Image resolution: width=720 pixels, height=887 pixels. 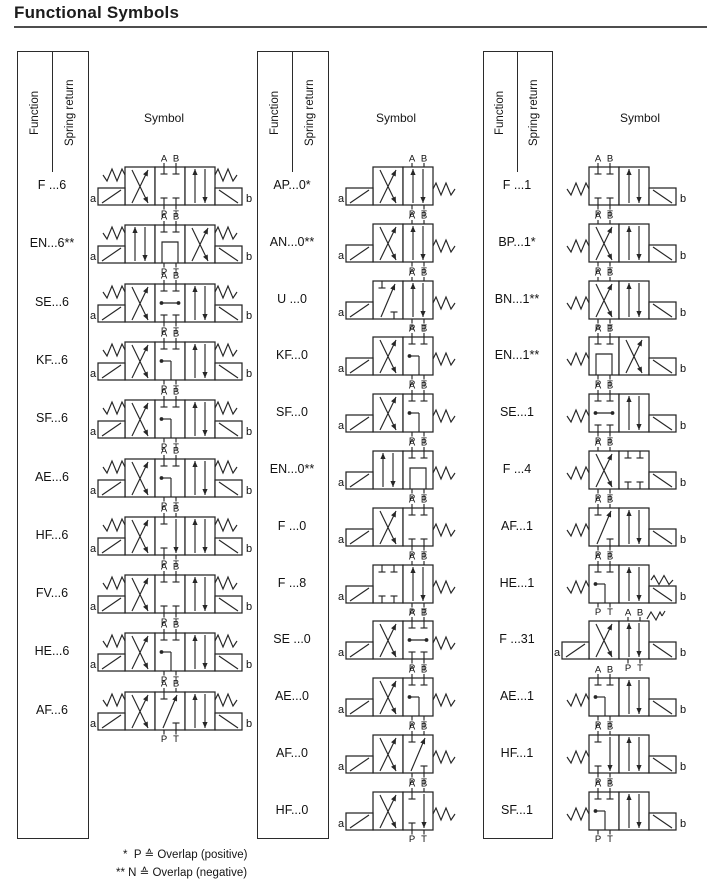 What do you see at coordinates (292, 753) in the screenshot?
I see `function-code: AF...0` at bounding box center [292, 753].